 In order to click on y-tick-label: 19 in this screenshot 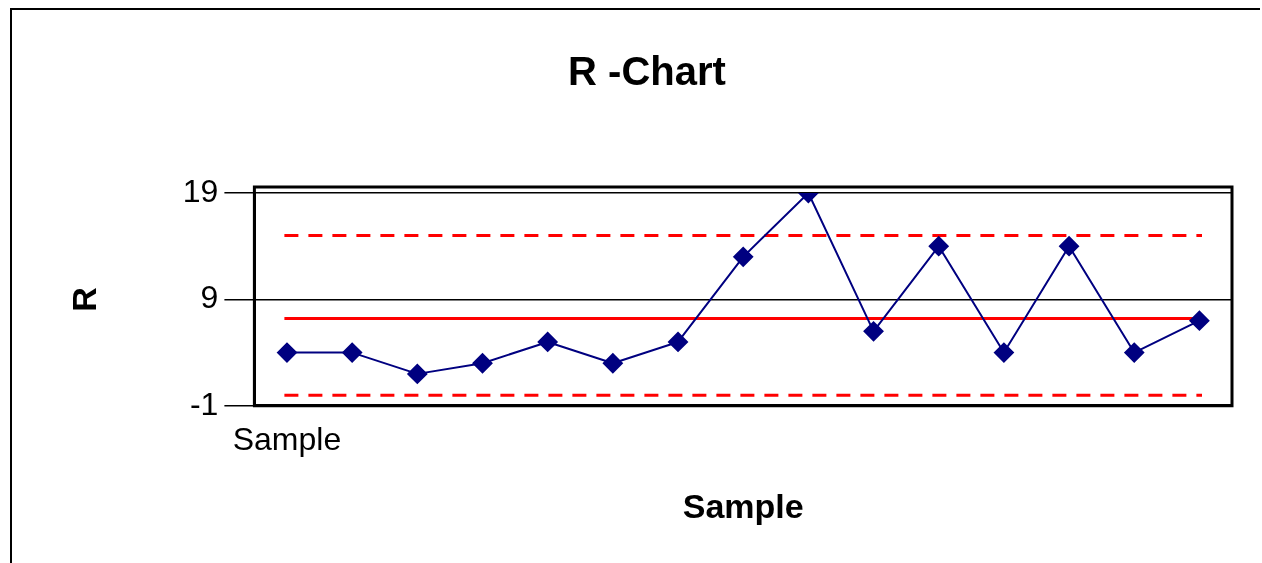, I will do `click(200, 190)`.